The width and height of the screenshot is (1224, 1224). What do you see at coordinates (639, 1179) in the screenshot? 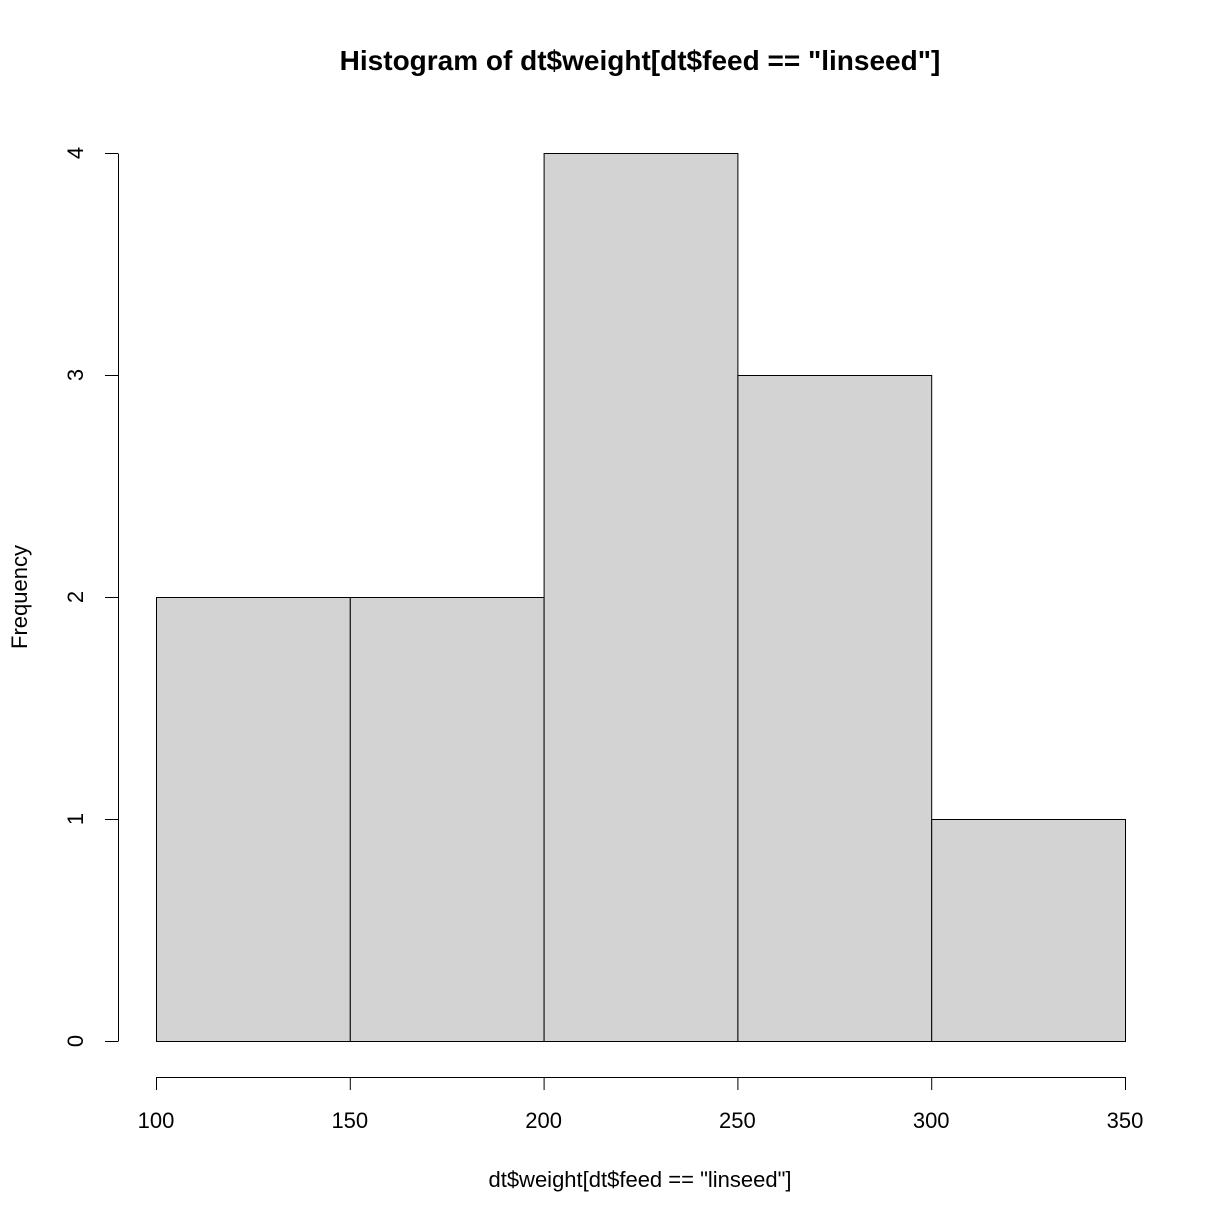
I see `x-axis-label: dt$weight[dt$feed == "linseed"]` at bounding box center [639, 1179].